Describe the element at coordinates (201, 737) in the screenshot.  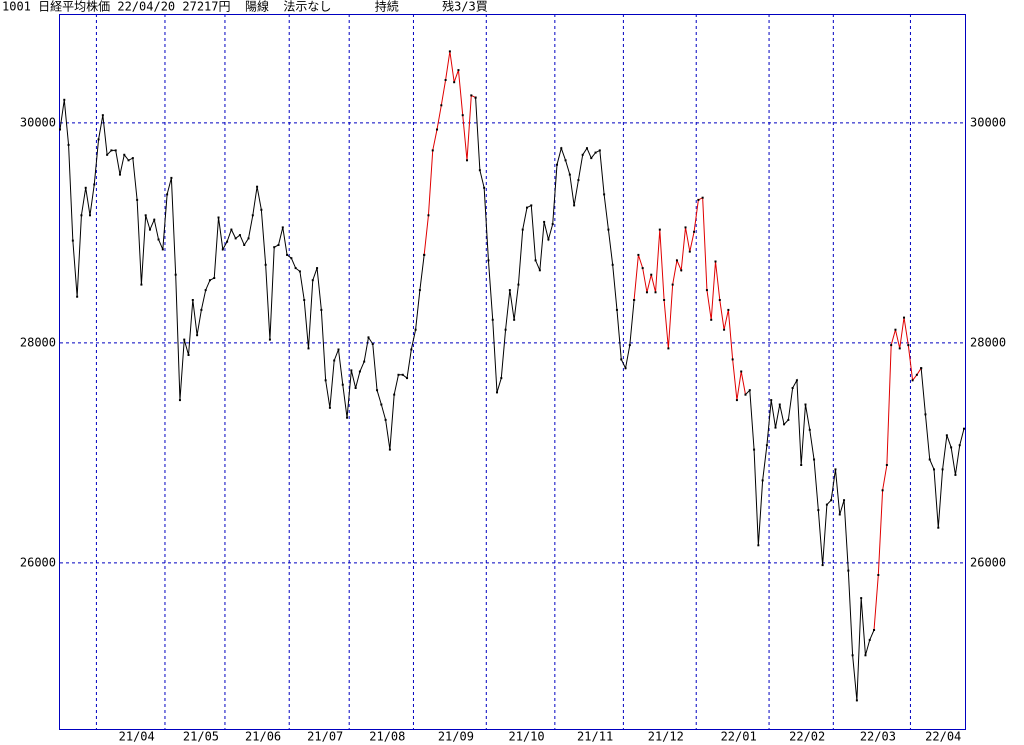
I see `x-tick-label: 21/05` at that location.